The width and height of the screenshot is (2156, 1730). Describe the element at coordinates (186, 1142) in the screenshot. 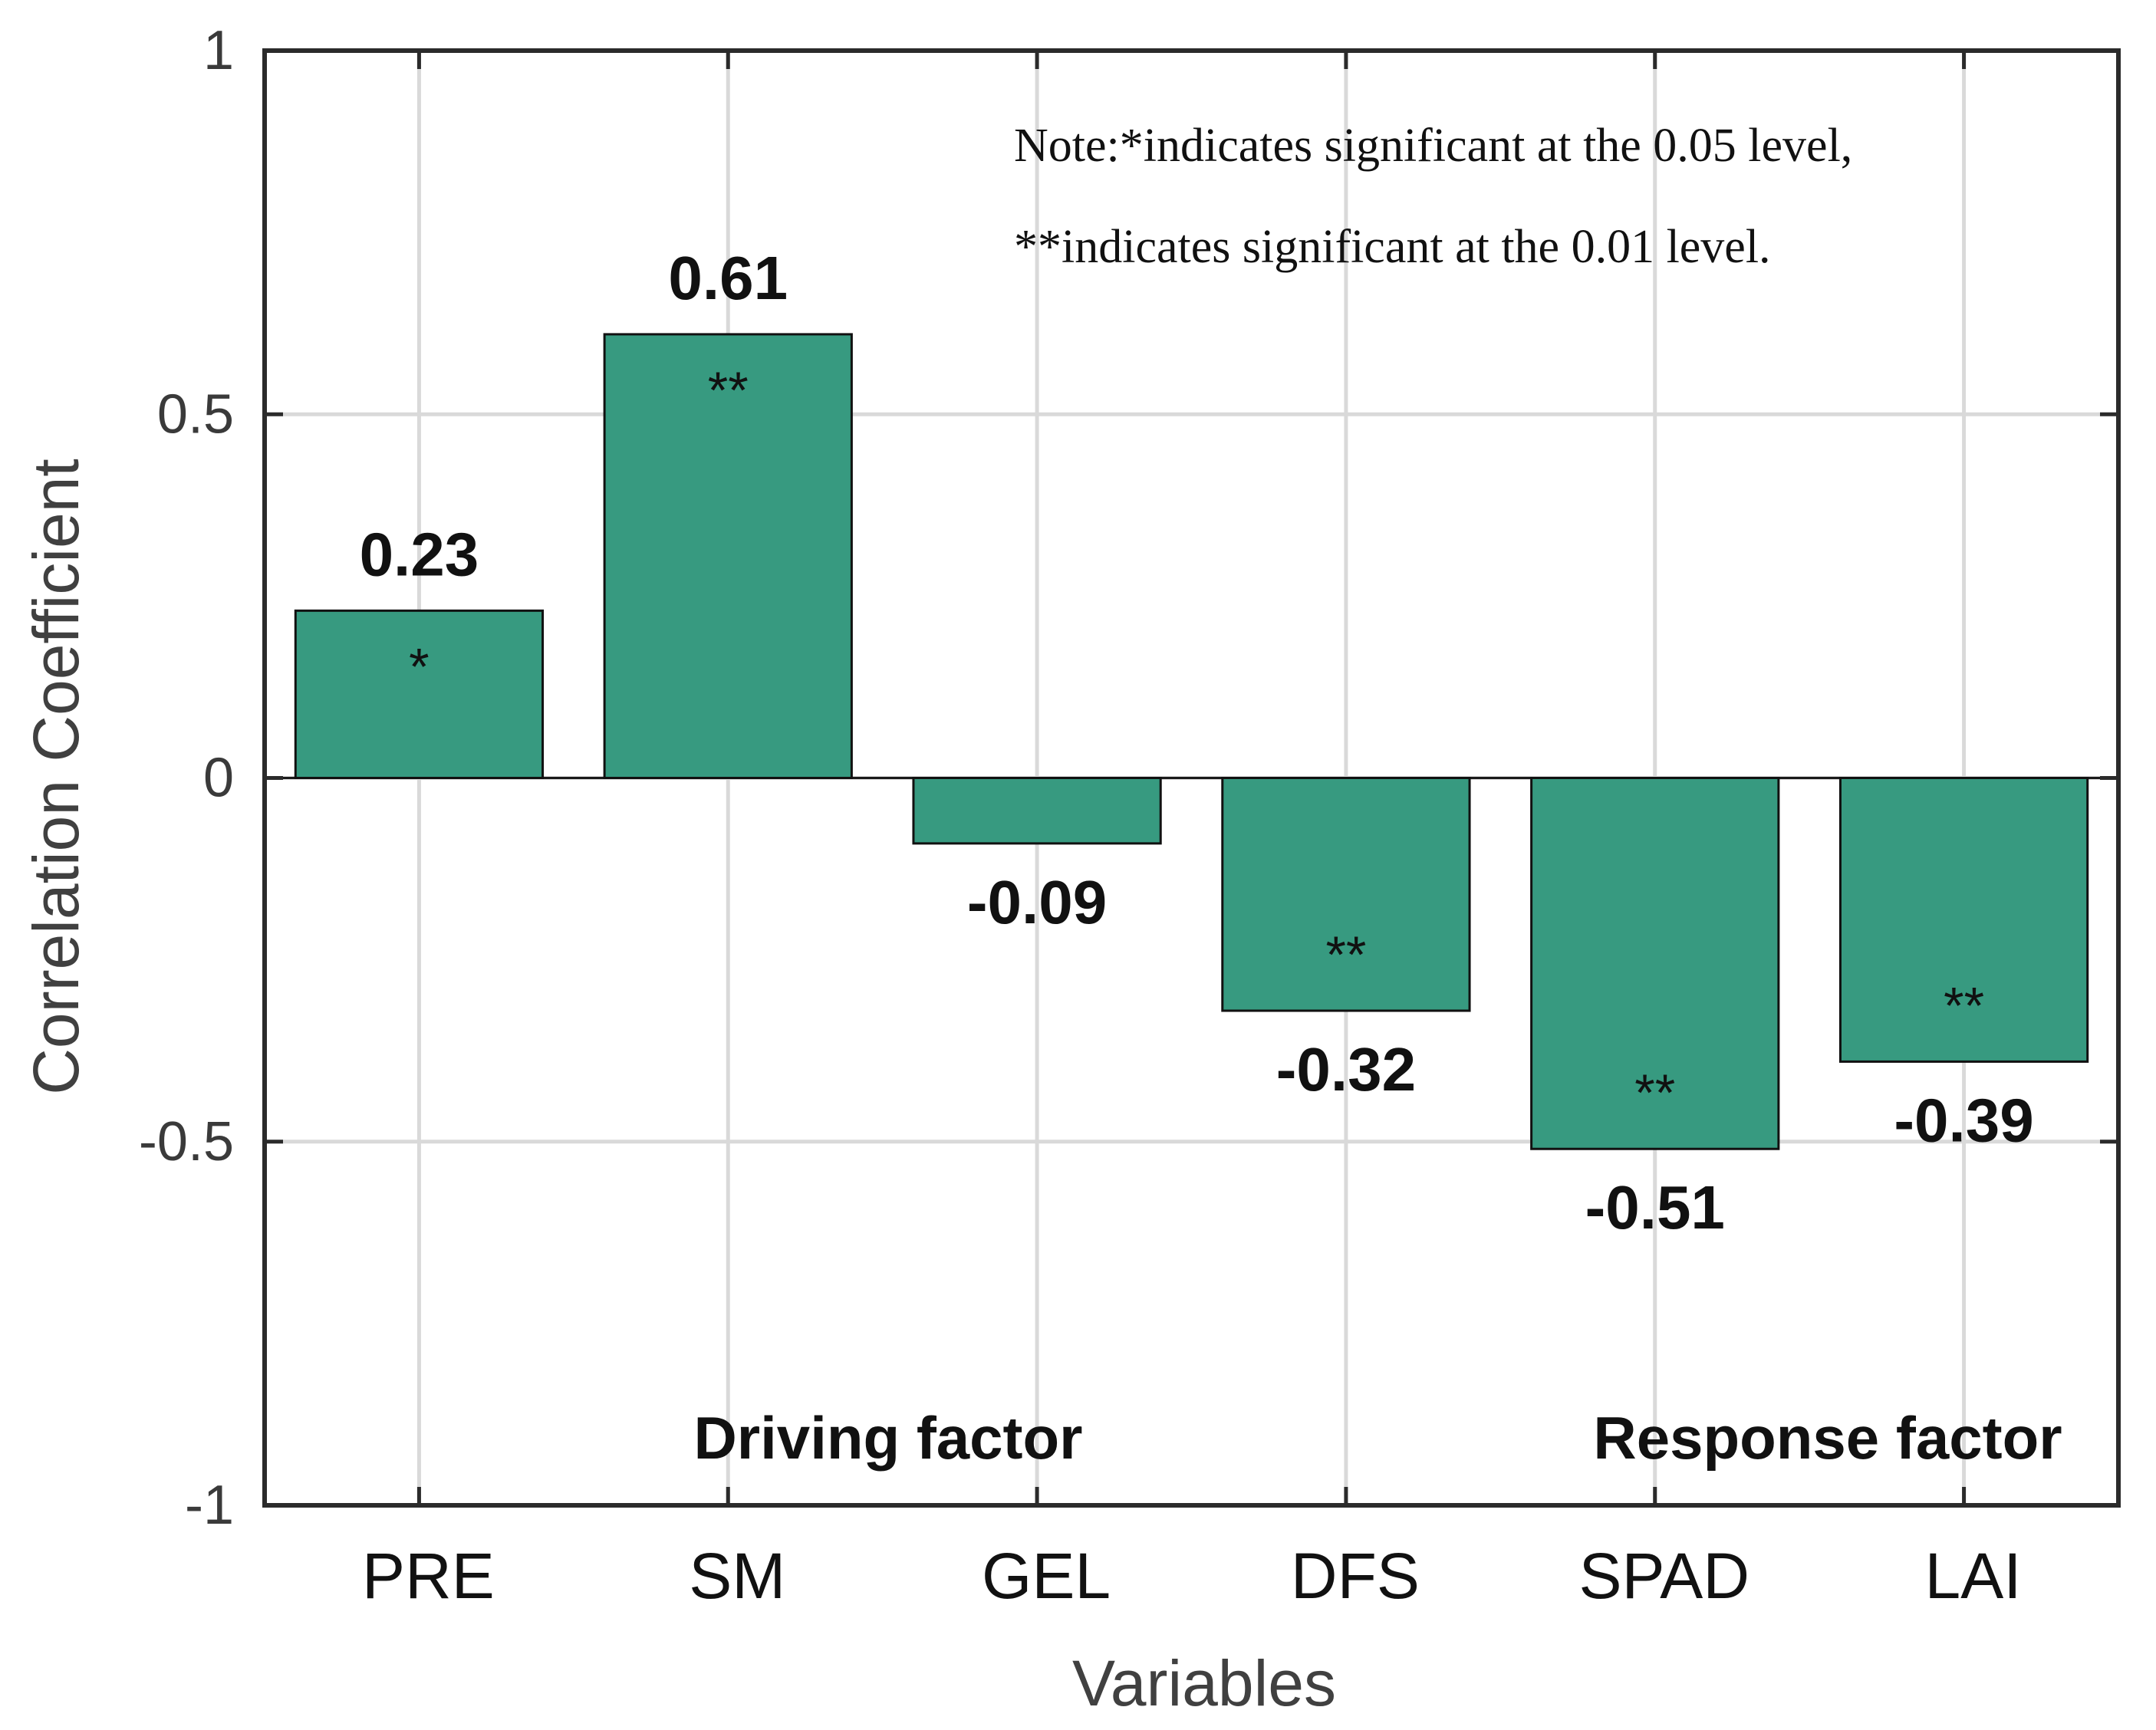

I see `y-tick-label-1: -0.5` at that location.